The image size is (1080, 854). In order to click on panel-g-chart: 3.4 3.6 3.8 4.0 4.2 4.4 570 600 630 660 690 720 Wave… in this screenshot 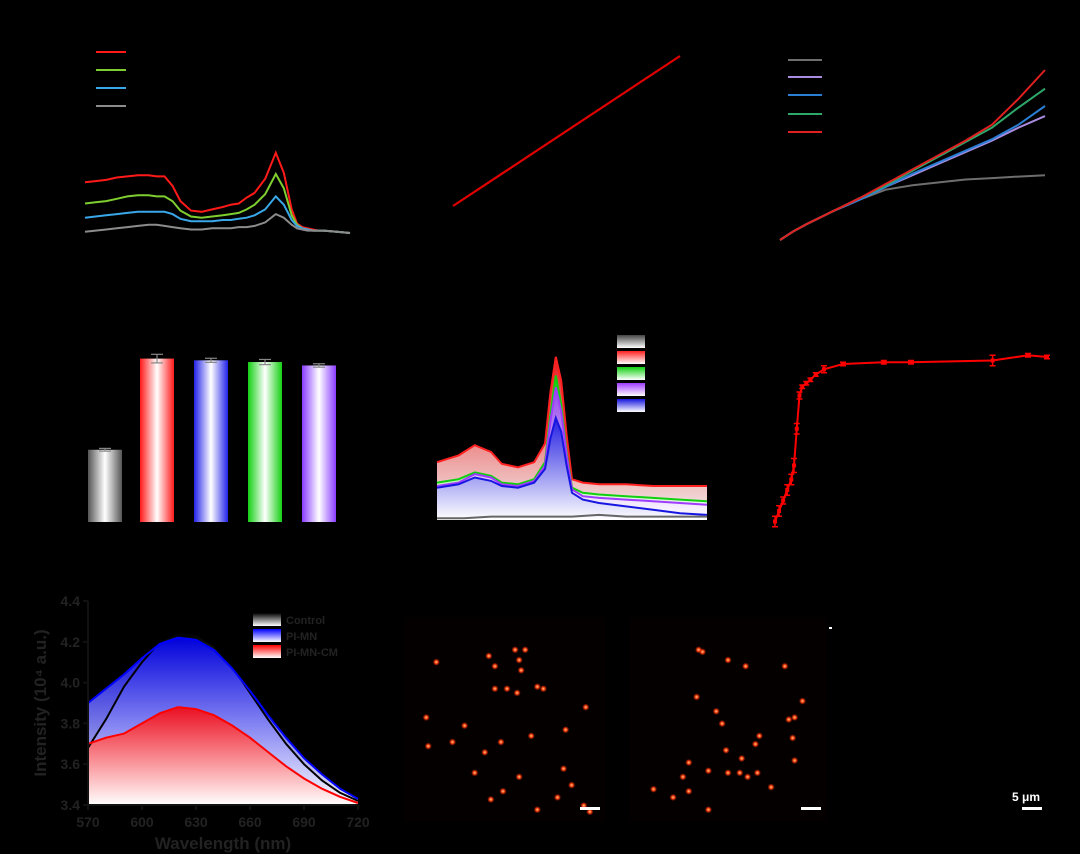, I will do `click(190, 719)`.